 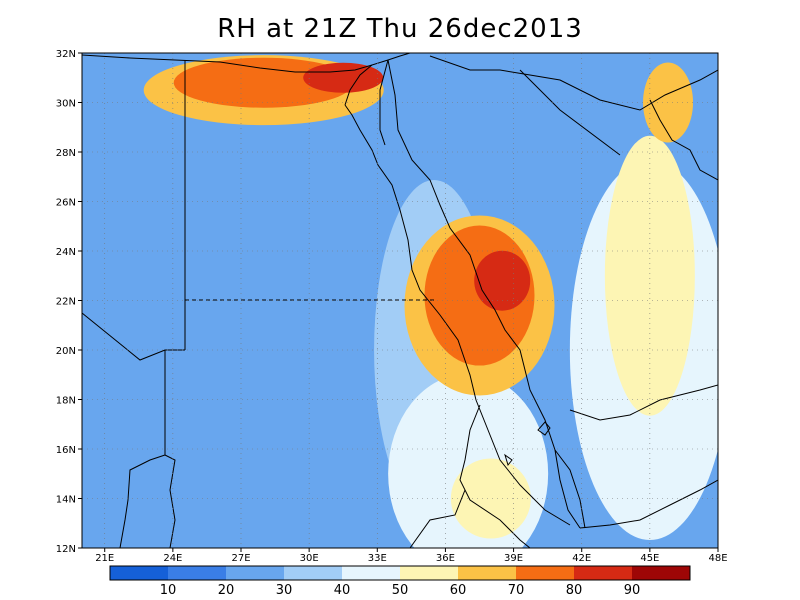 I want to click on rh-region-yellow-ethiopia, so click(x=490, y=498).